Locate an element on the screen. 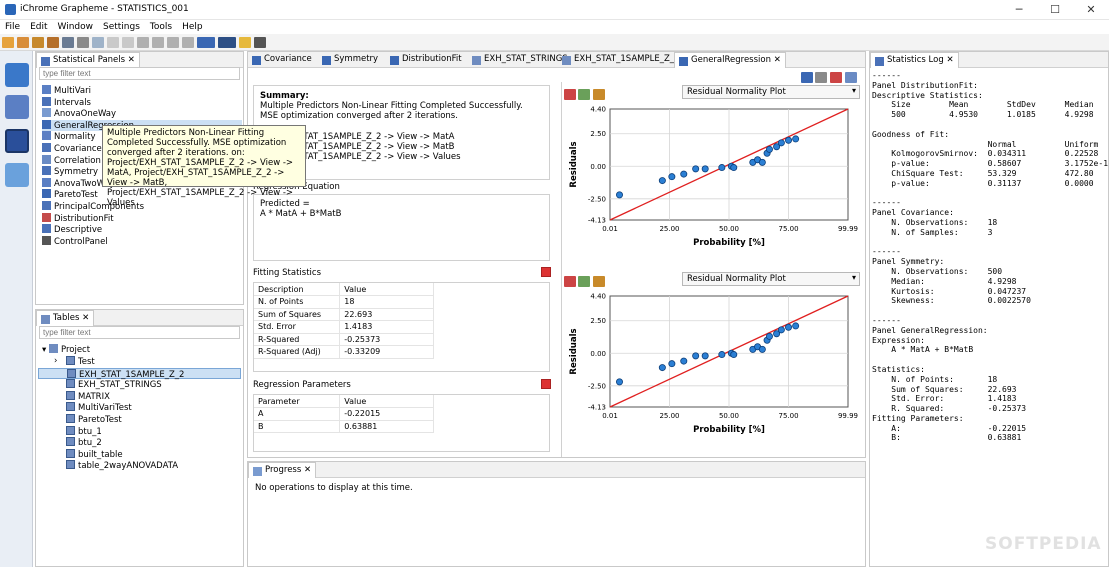 This screenshot has height=567, width=1109. delete-icon is located at coordinates (188, 42).